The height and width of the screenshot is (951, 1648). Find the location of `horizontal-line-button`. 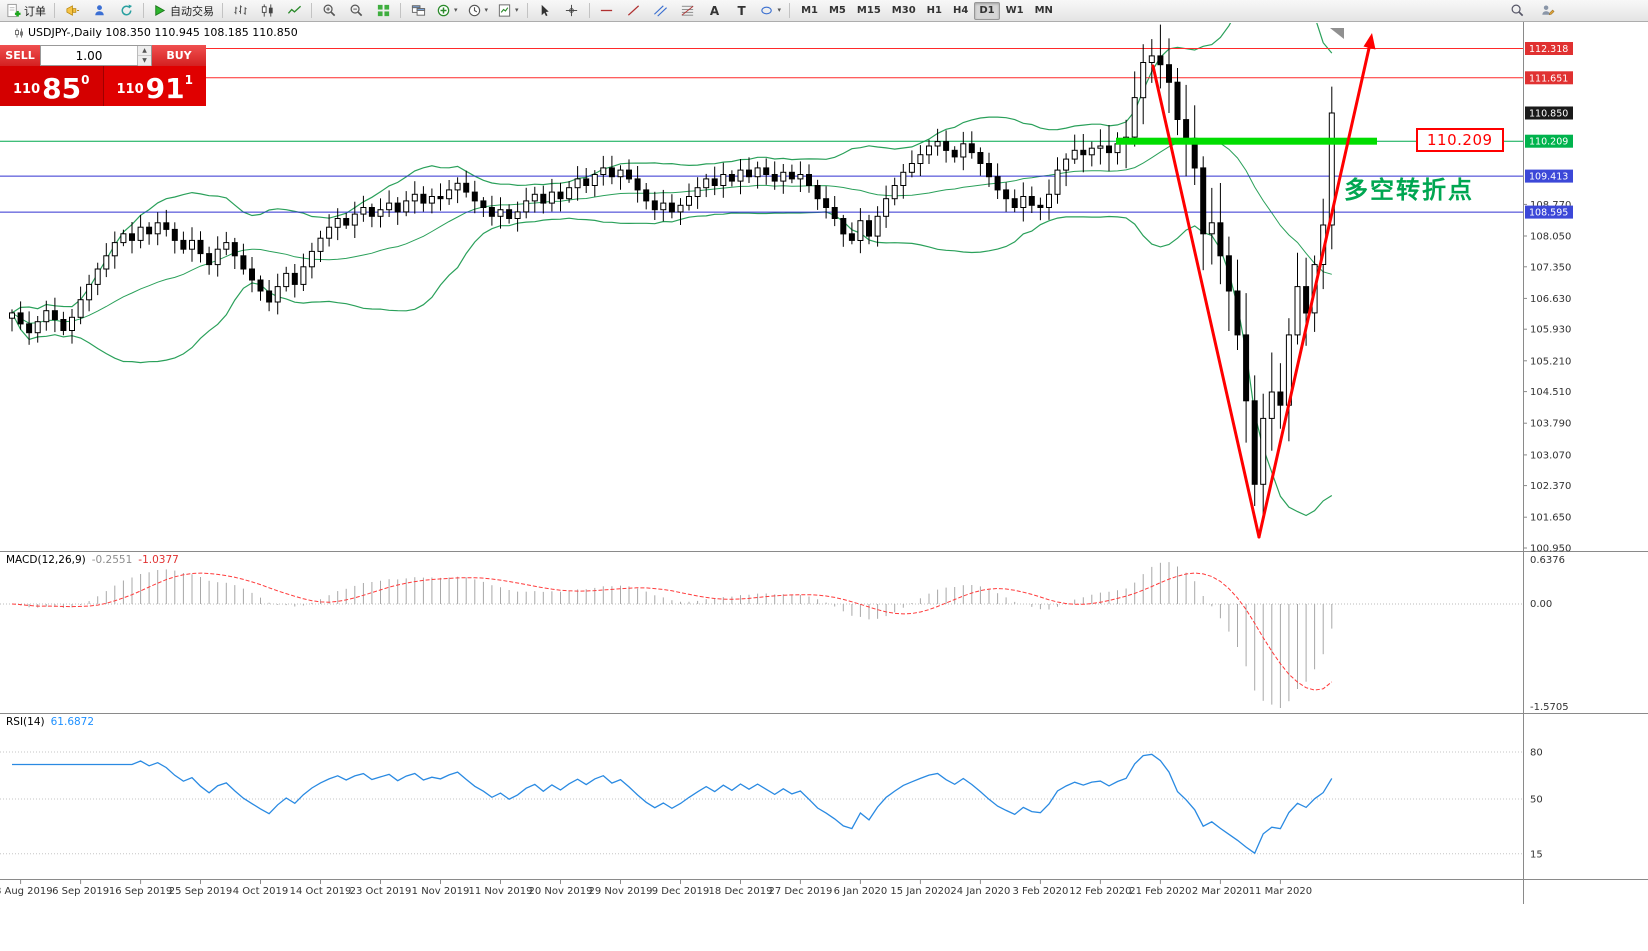

horizontal-line-button is located at coordinates (607, 11).